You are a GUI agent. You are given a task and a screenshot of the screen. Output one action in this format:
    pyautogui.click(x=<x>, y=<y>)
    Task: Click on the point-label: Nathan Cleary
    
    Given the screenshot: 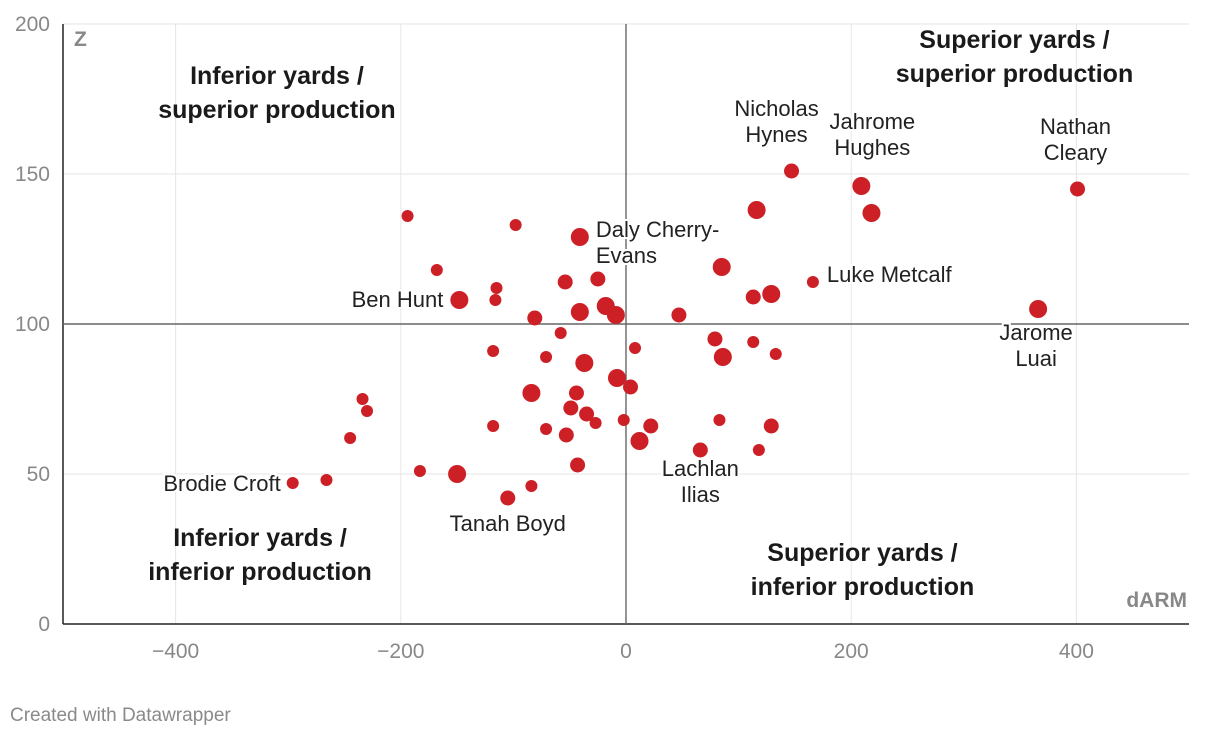 What is the action you would take?
    pyautogui.click(x=1075, y=139)
    